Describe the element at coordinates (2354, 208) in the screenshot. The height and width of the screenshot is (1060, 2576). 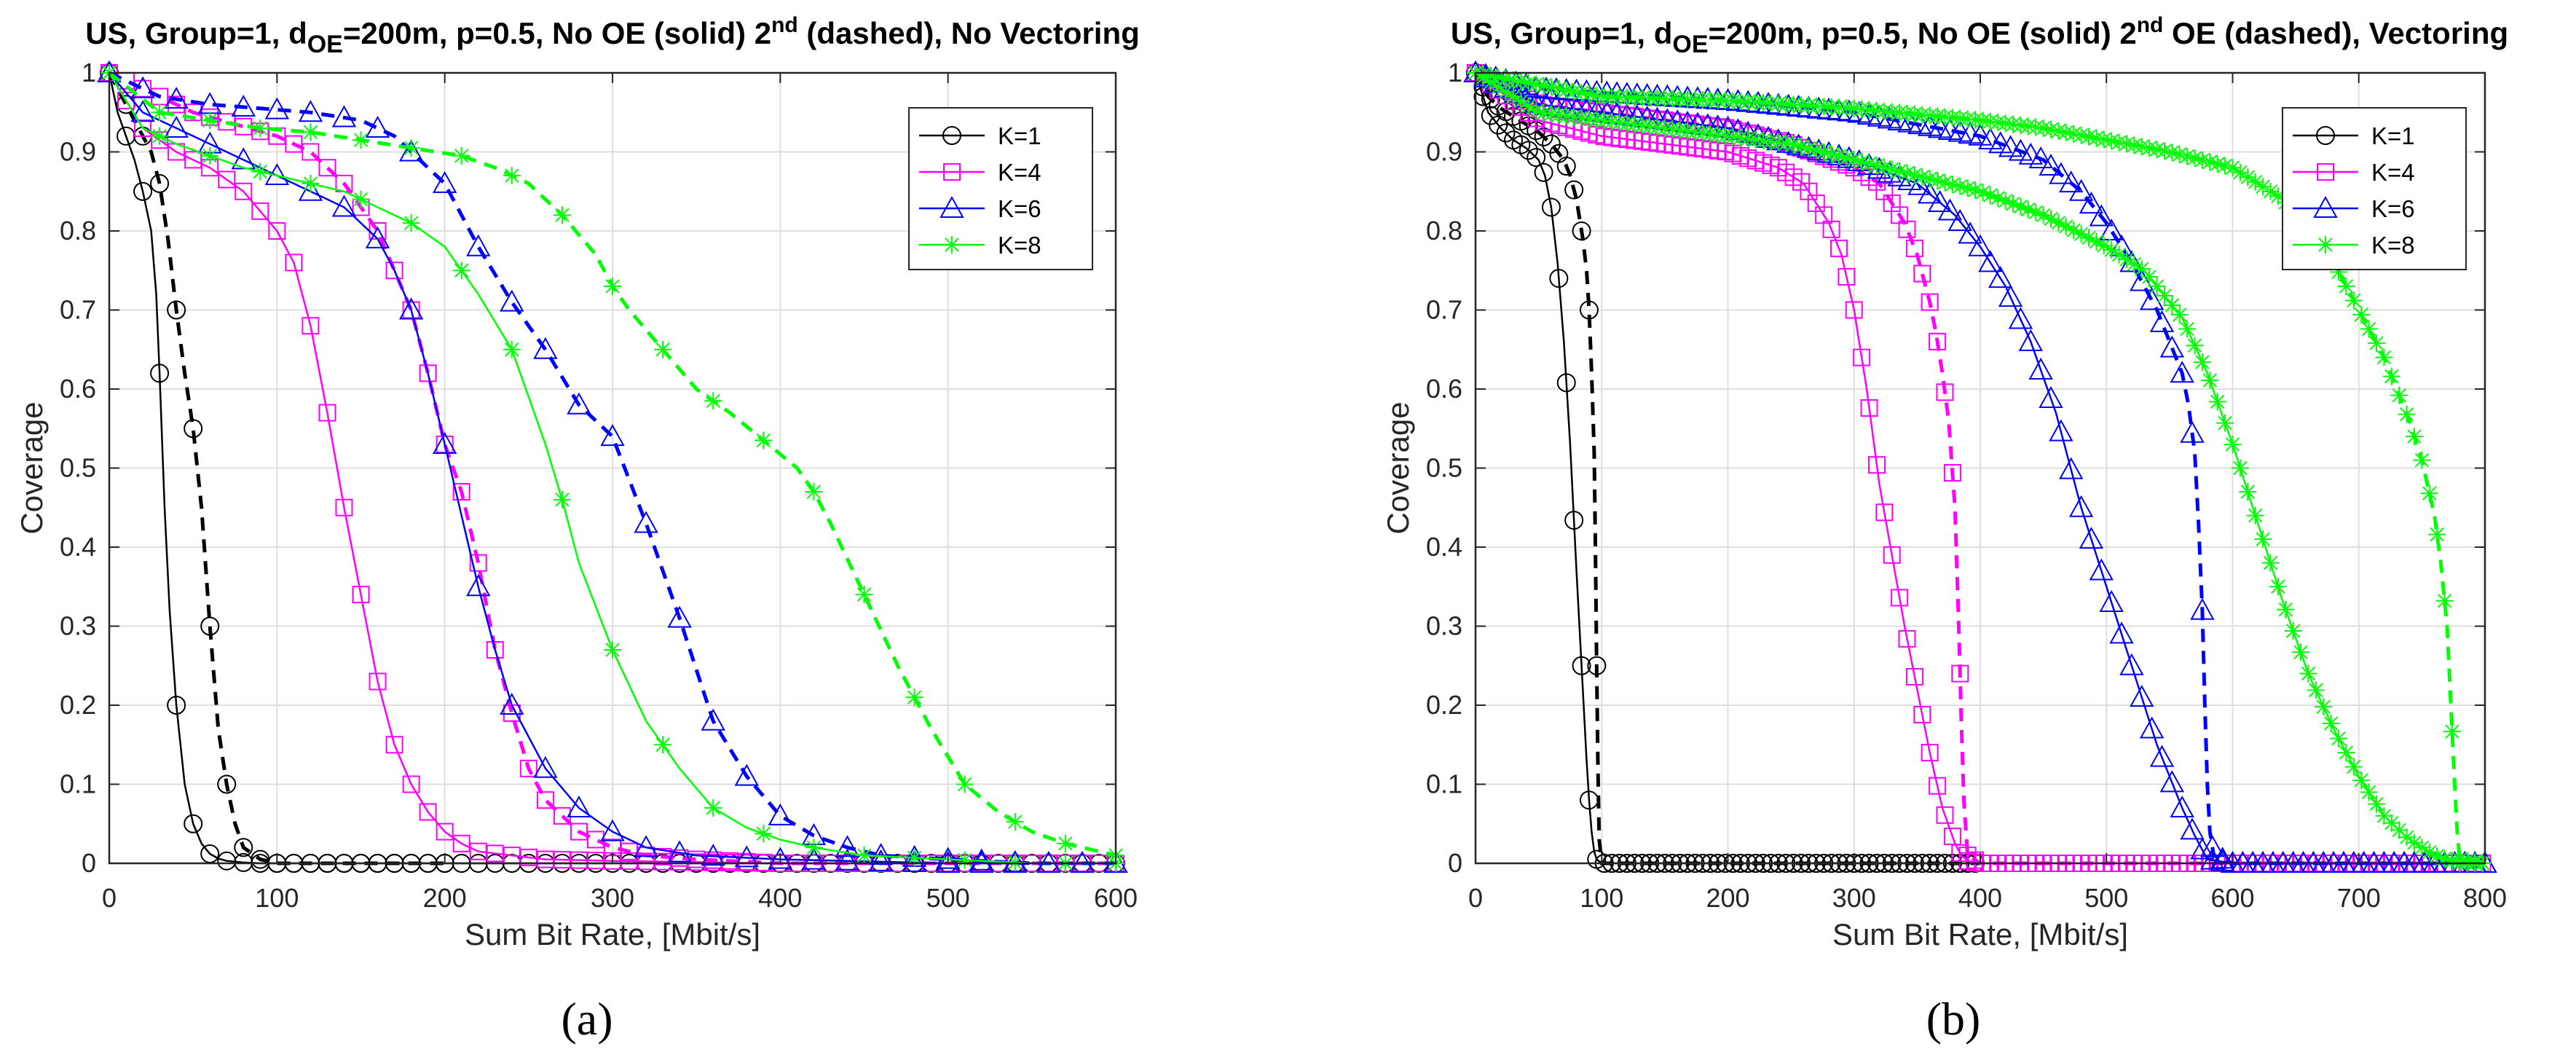
I see `legend-entry: K=6` at that location.